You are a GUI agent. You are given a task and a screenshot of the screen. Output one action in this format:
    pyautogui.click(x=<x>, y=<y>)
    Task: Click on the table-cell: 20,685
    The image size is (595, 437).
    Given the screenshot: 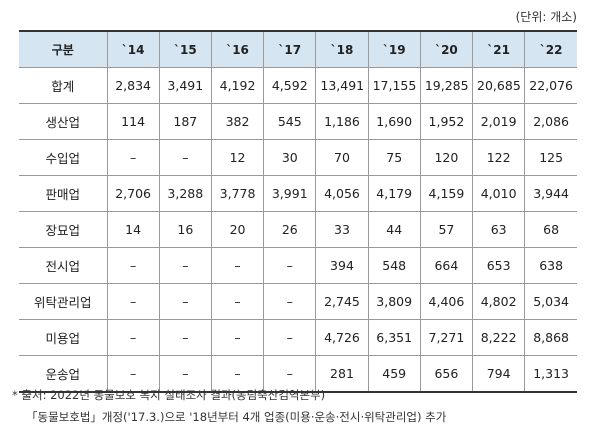 What is the action you would take?
    pyautogui.click(x=499, y=85)
    